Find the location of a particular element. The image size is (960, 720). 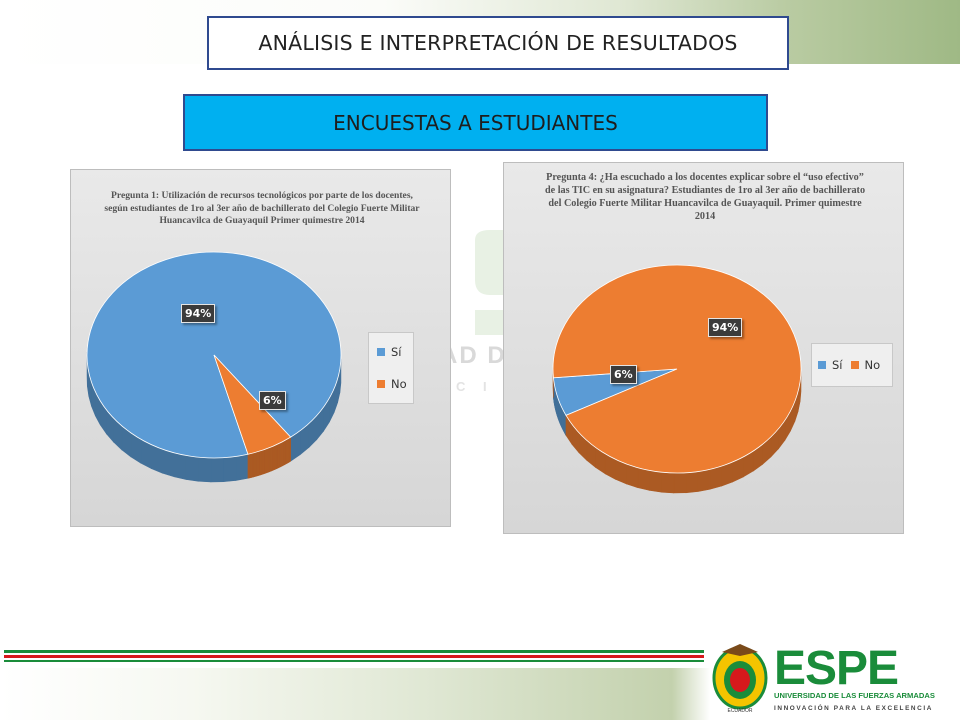

data-label-si: 6% is located at coordinates (623, 374).